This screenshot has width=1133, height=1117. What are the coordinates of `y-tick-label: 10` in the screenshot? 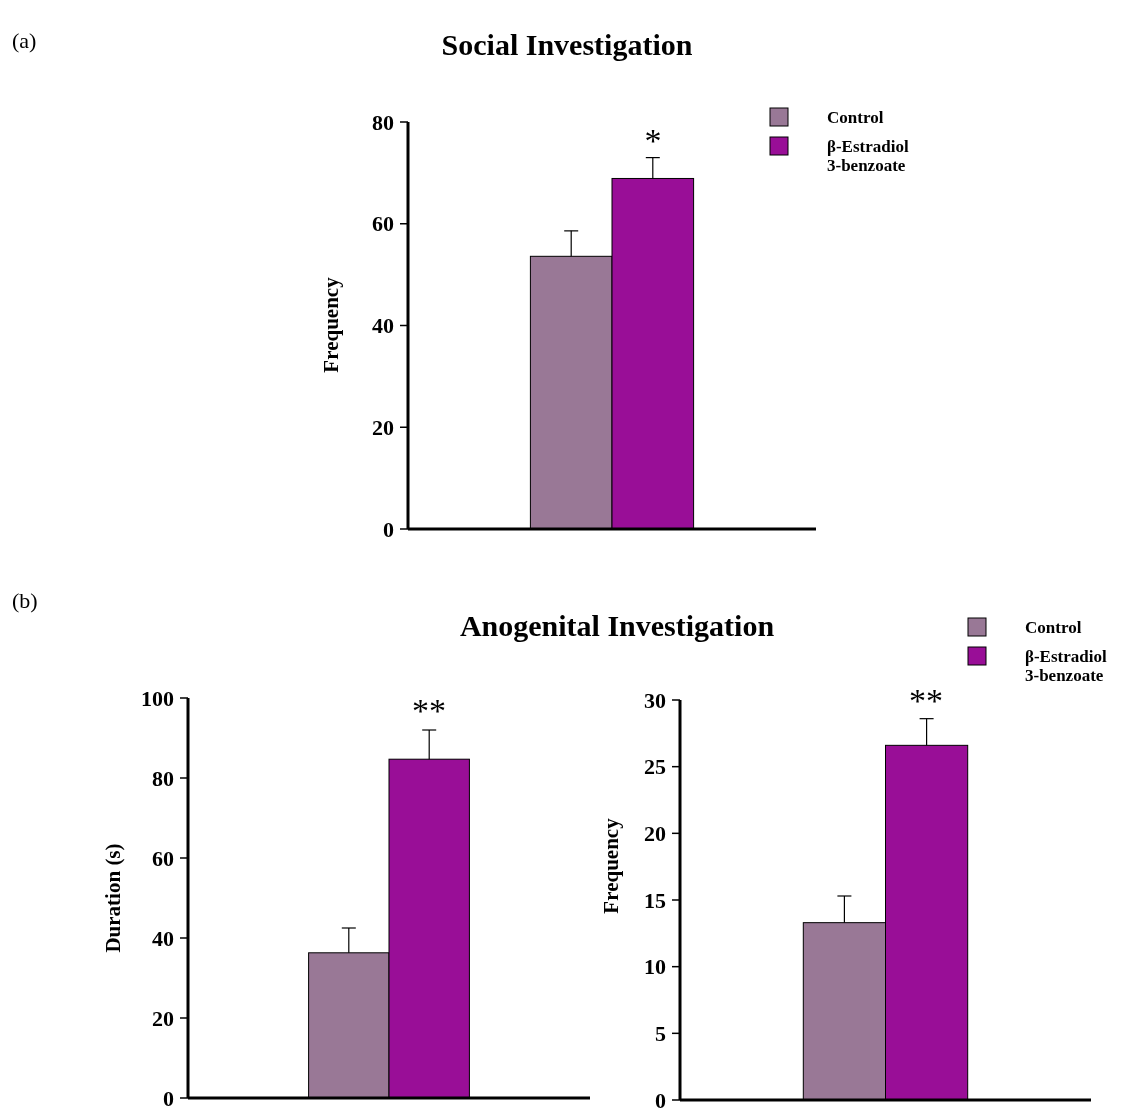 It's located at (655, 967).